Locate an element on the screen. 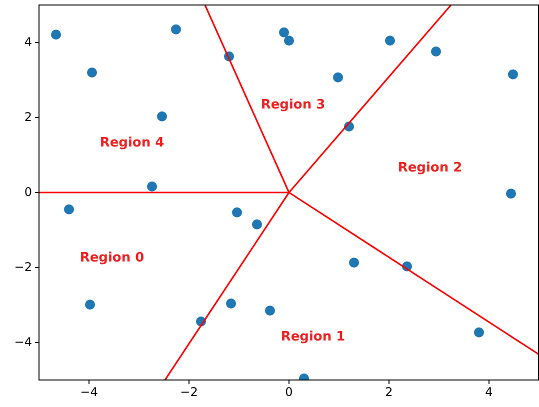  y-tick-label: 0 is located at coordinates (28, 191).